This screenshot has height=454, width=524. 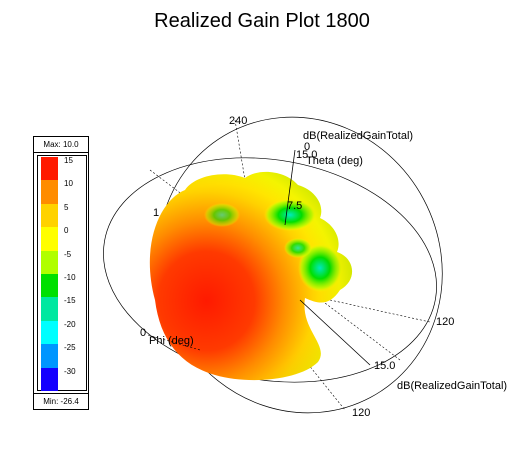 I want to click on quantity-label-top: dB(RealizedGainTotal), so click(x=358, y=136).